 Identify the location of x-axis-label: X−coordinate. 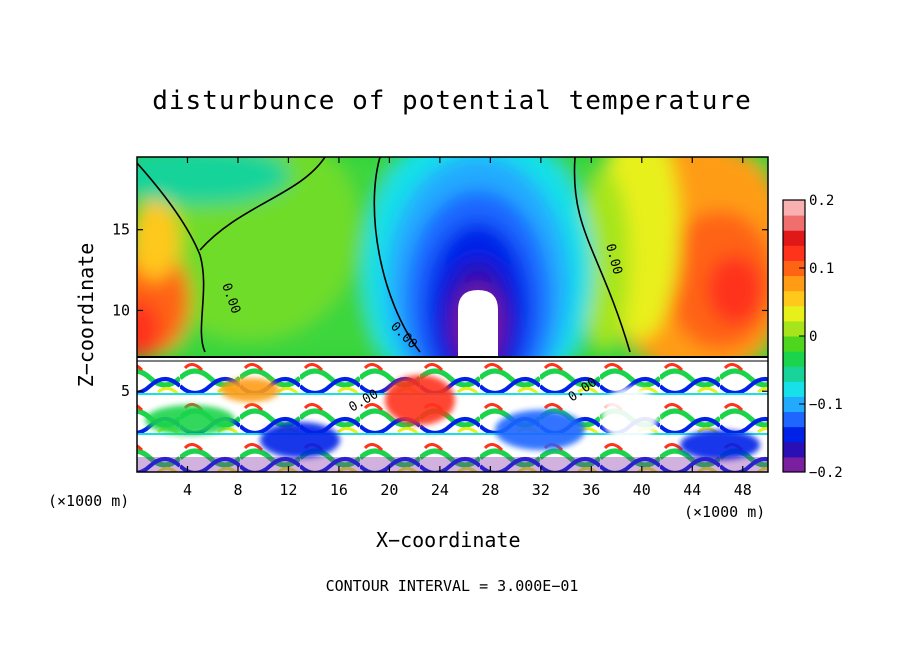
(448, 540).